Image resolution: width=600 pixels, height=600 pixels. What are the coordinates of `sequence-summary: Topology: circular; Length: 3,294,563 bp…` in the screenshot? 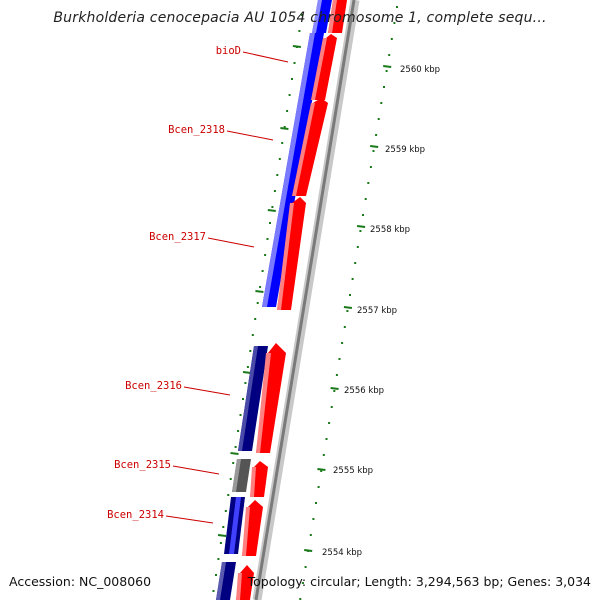 It's located at (419, 581).